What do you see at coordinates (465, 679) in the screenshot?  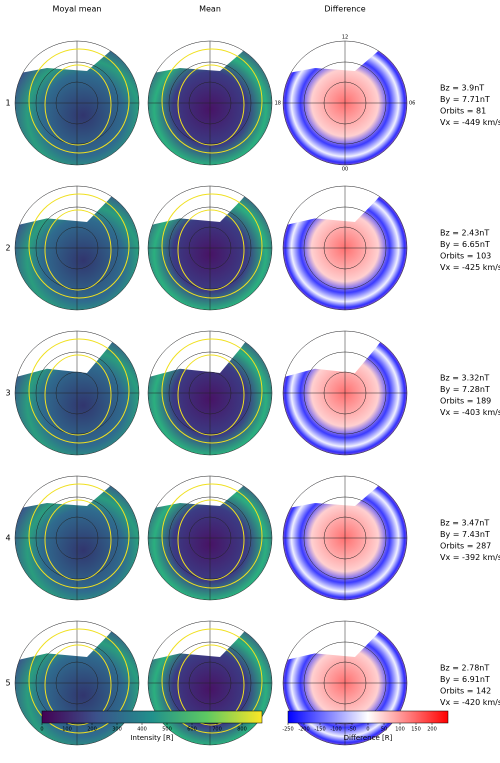 I see `parameter: By = 6.91nT` at bounding box center [465, 679].